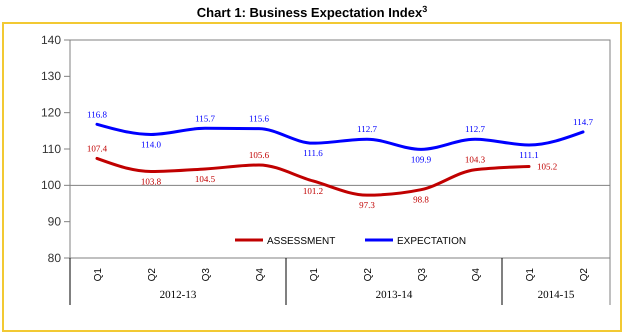 This screenshot has height=335, width=624. What do you see at coordinates (421, 159) in the screenshot?
I see `data-label: 109.9` at bounding box center [421, 159].